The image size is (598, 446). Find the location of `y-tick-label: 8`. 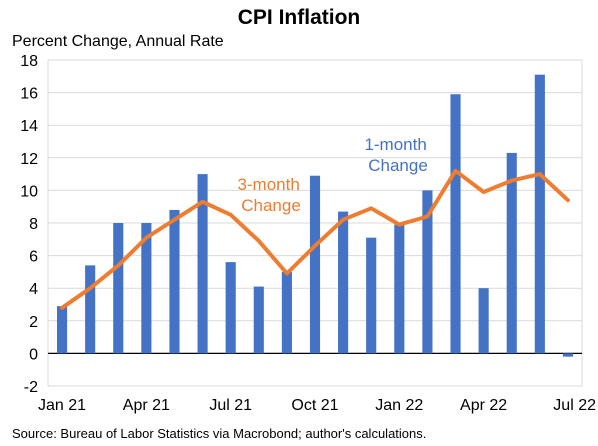

y-tick-label: 8 is located at coordinates (33, 224).